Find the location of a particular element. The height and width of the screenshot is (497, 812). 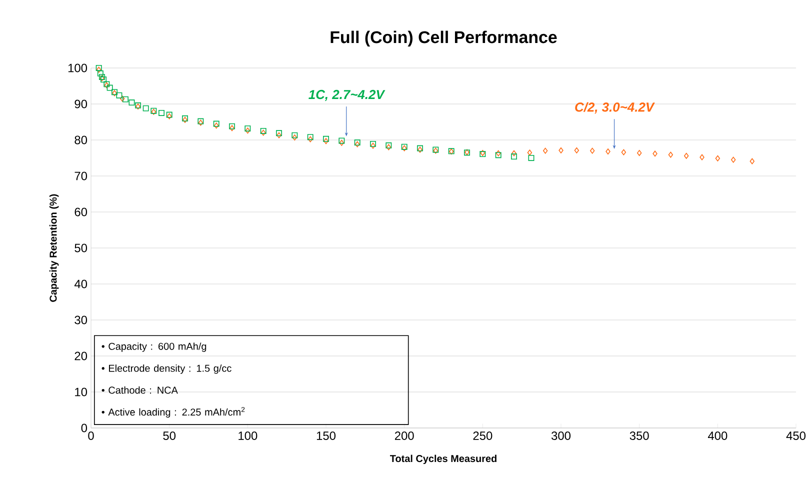

x-tick-label: 450 is located at coordinates (796, 436).